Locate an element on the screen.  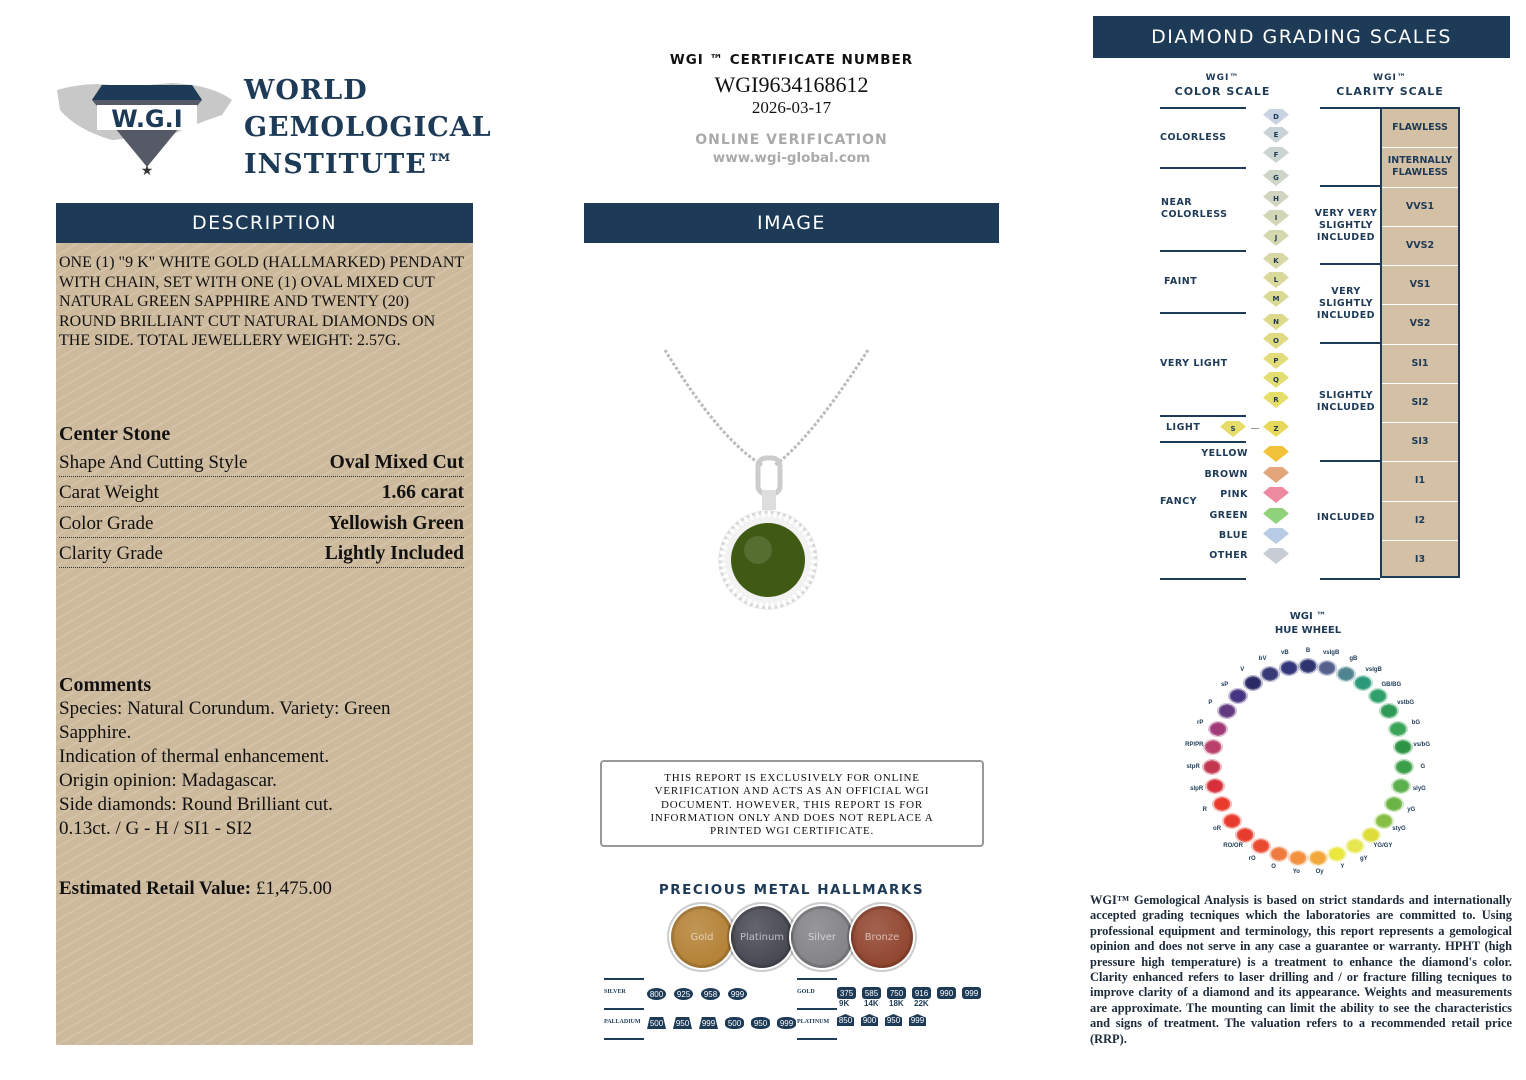
color-grade-K: K is located at coordinates (1276, 261).